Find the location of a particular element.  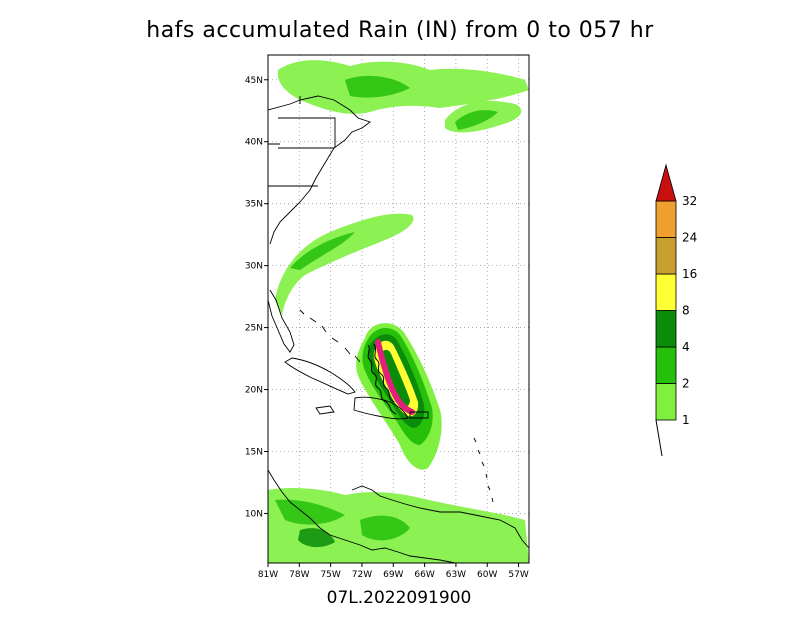

rain-band-south-4in is located at coordinates (316, 538).